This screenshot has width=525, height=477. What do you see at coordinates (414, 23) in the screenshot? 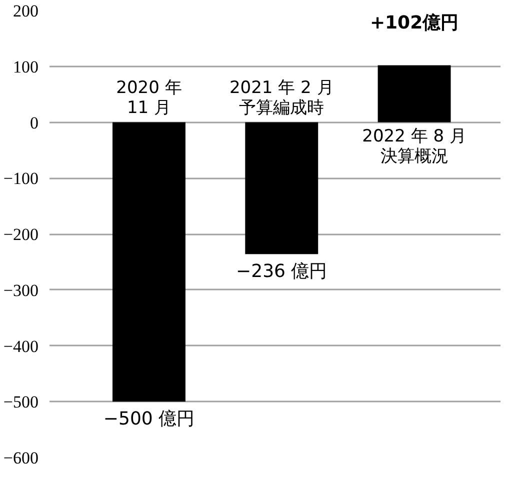
I see `data-label: +102億円` at bounding box center [414, 23].